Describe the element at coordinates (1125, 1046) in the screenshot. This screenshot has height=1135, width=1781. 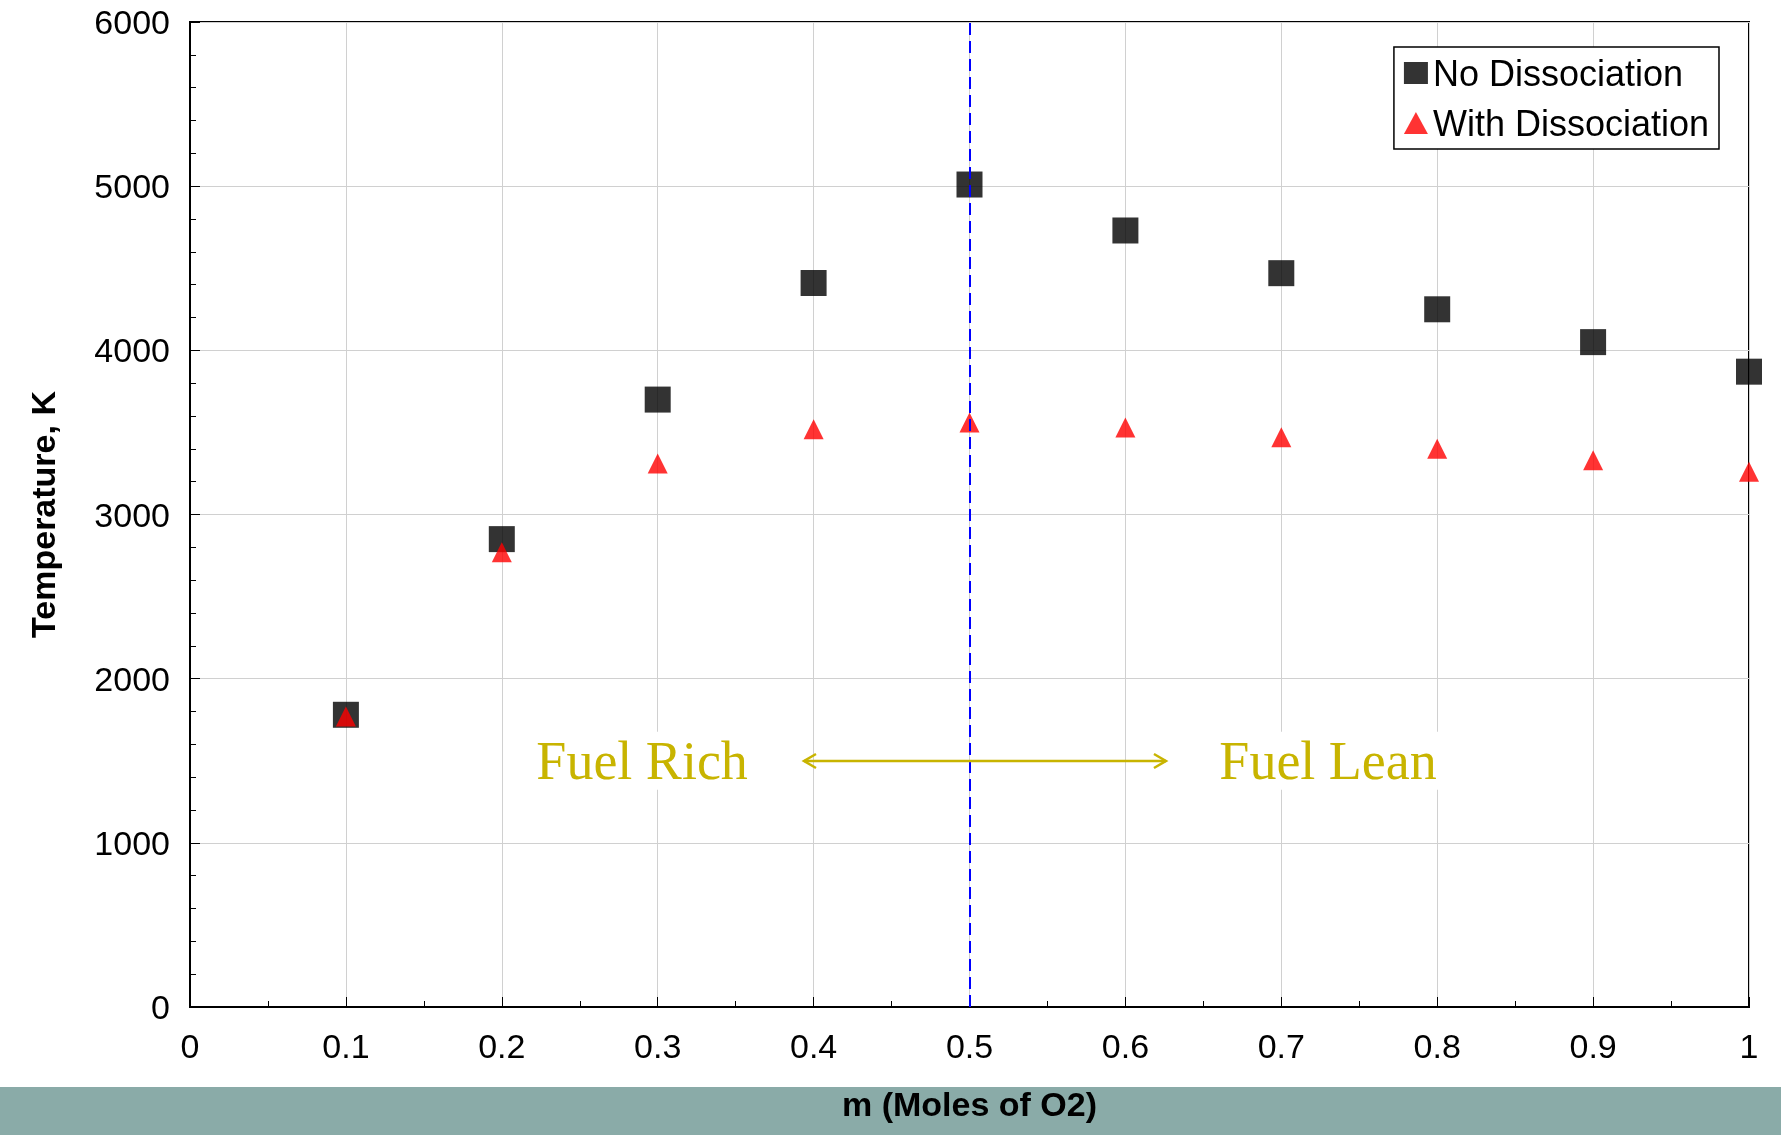
I see `x-tick-label: 0.6` at that location.